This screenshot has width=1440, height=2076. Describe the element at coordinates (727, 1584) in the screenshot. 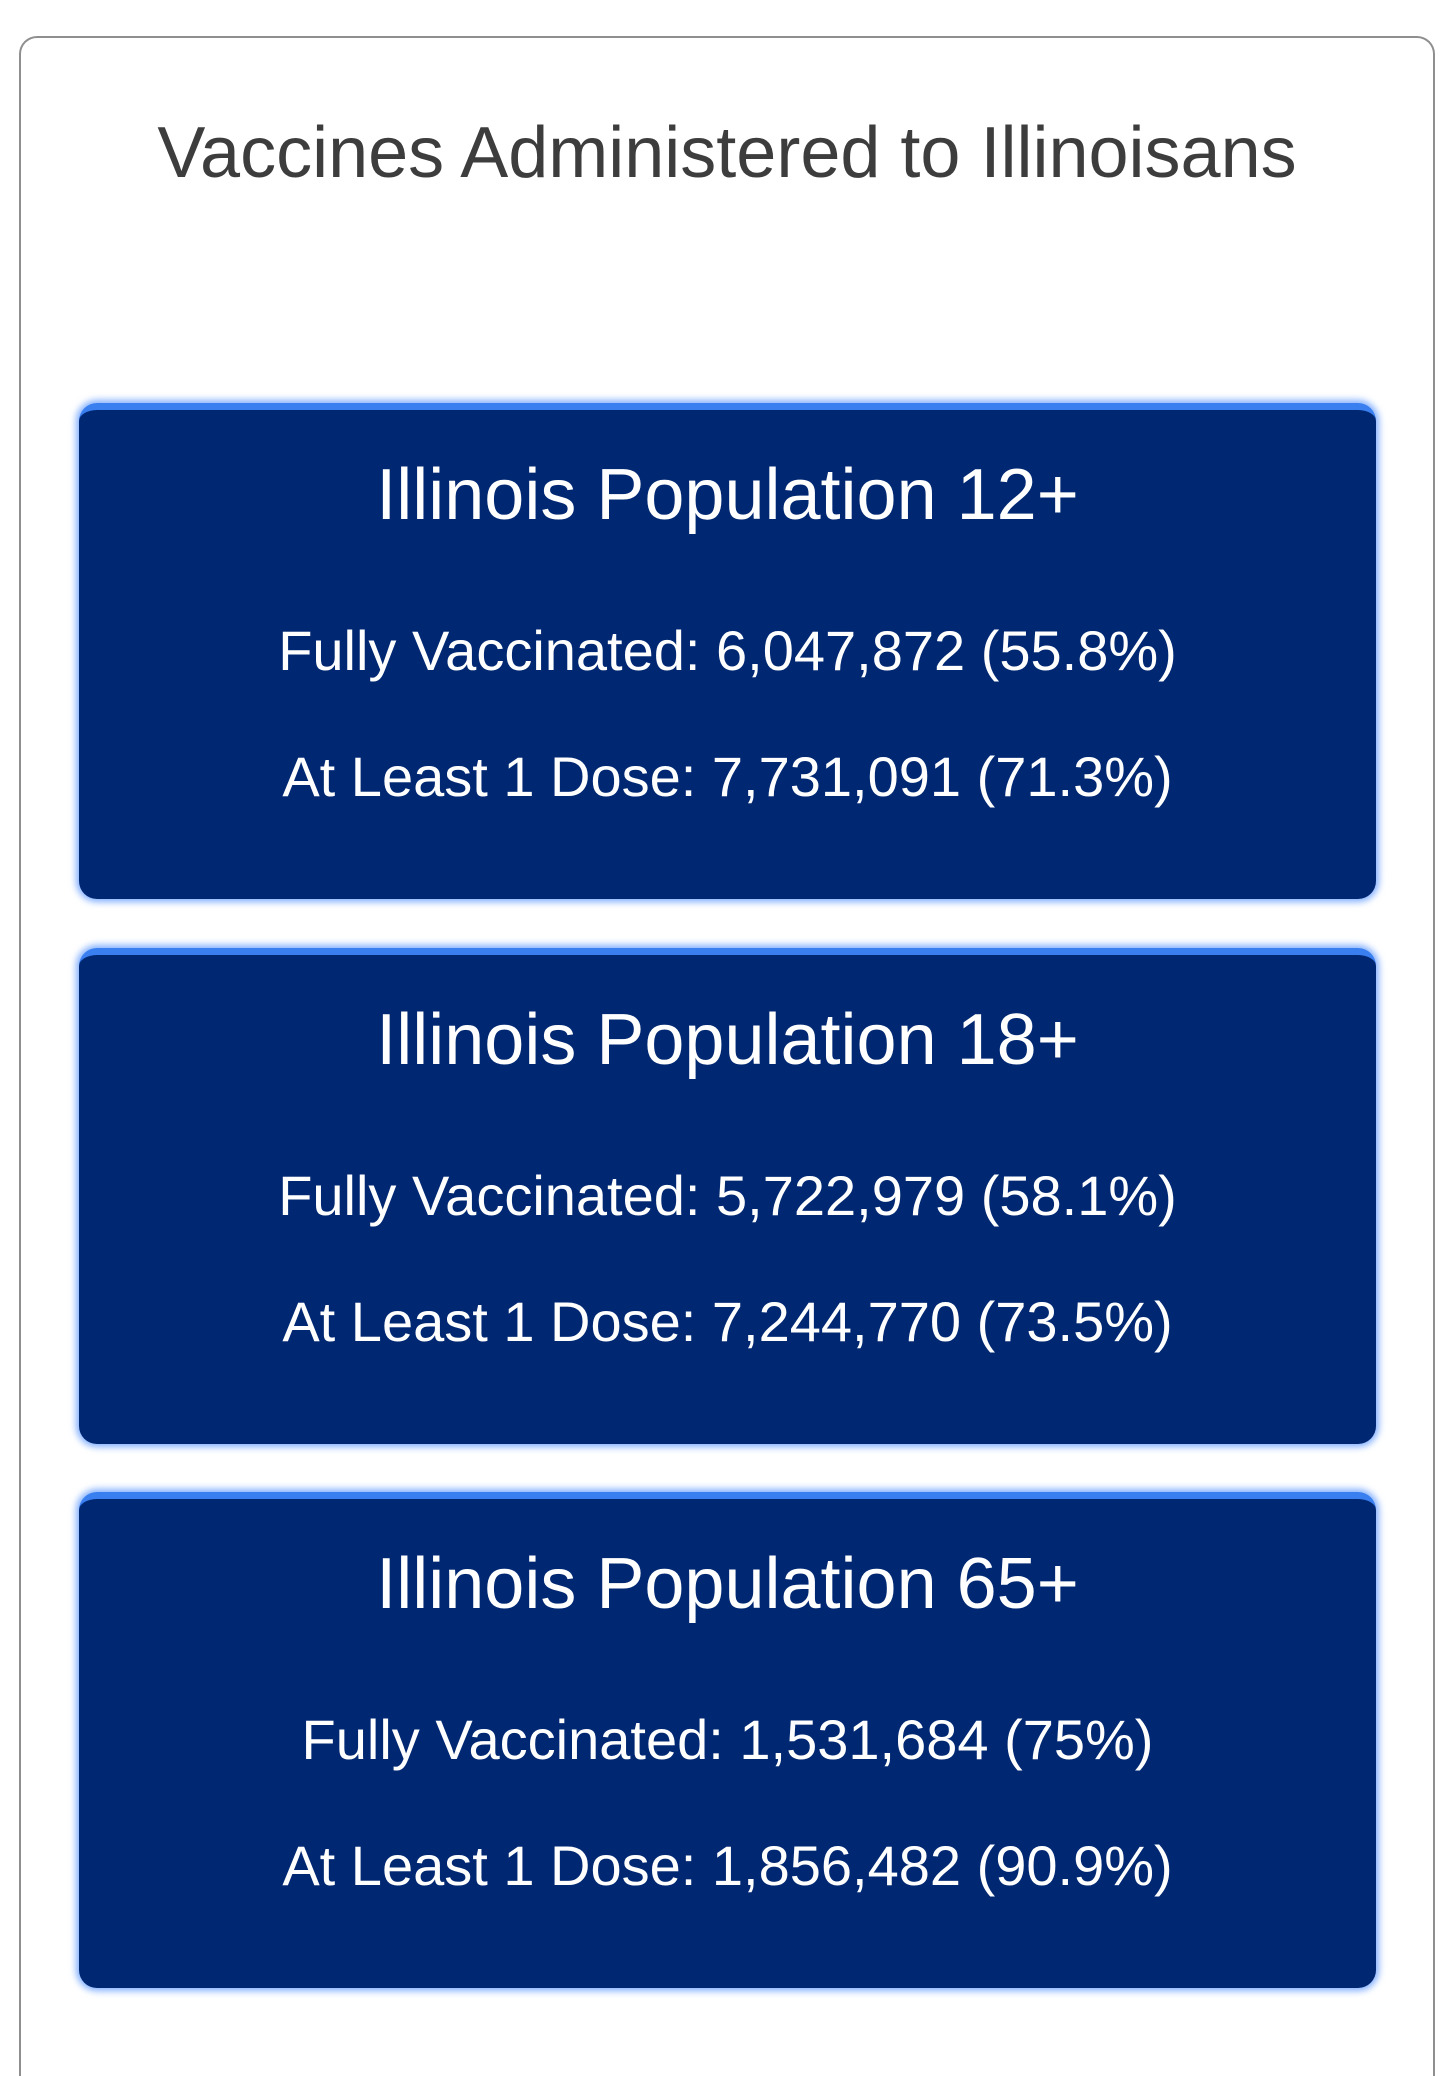

I see `card-title: Illinois Population 65+` at that location.